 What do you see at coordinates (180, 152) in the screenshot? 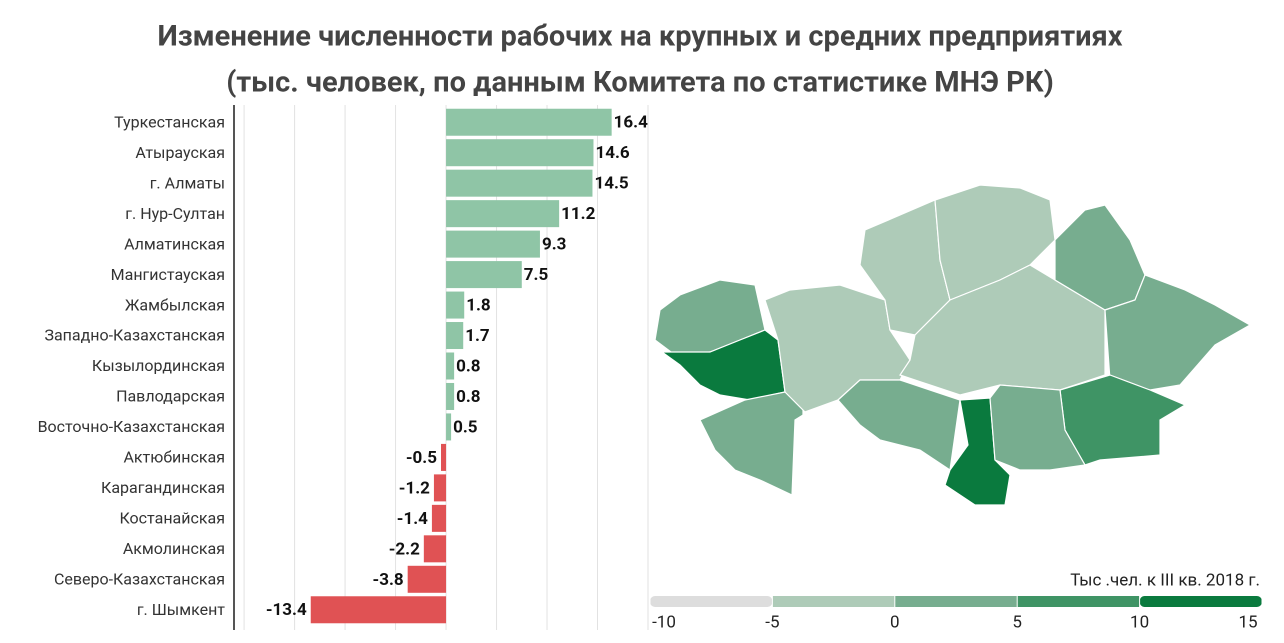
I see `category-label: Атырауская` at bounding box center [180, 152].